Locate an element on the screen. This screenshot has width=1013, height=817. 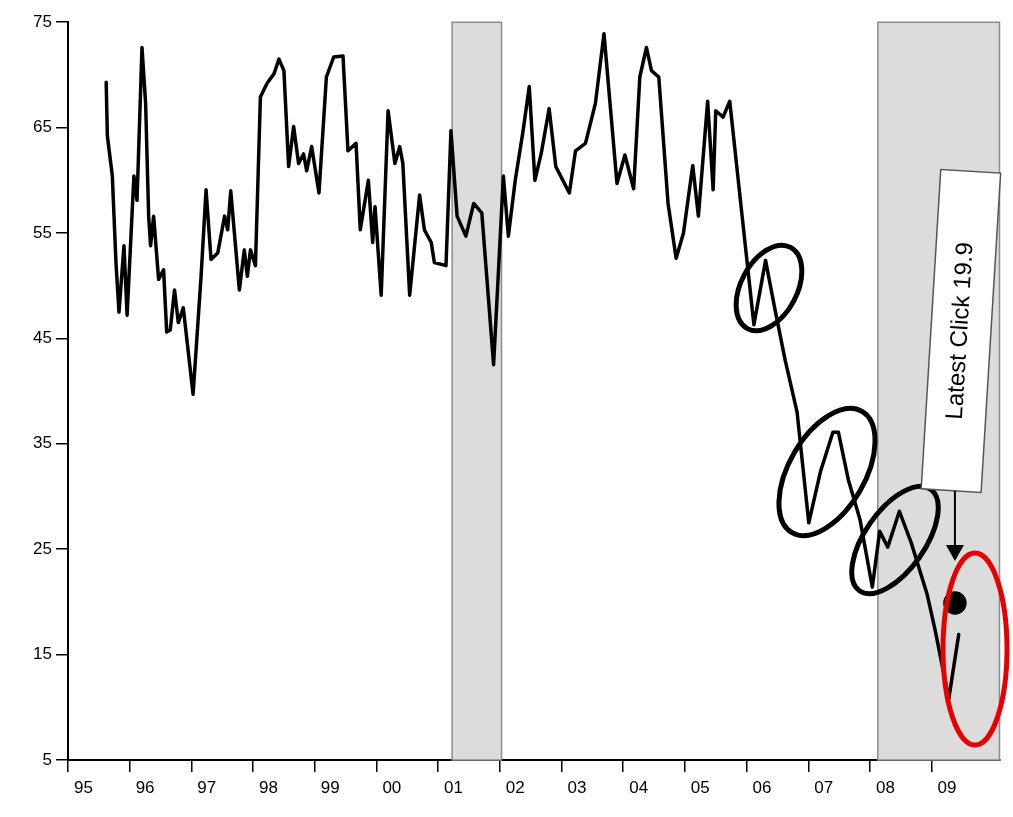
x-tick-label: 04 is located at coordinates (639, 787).